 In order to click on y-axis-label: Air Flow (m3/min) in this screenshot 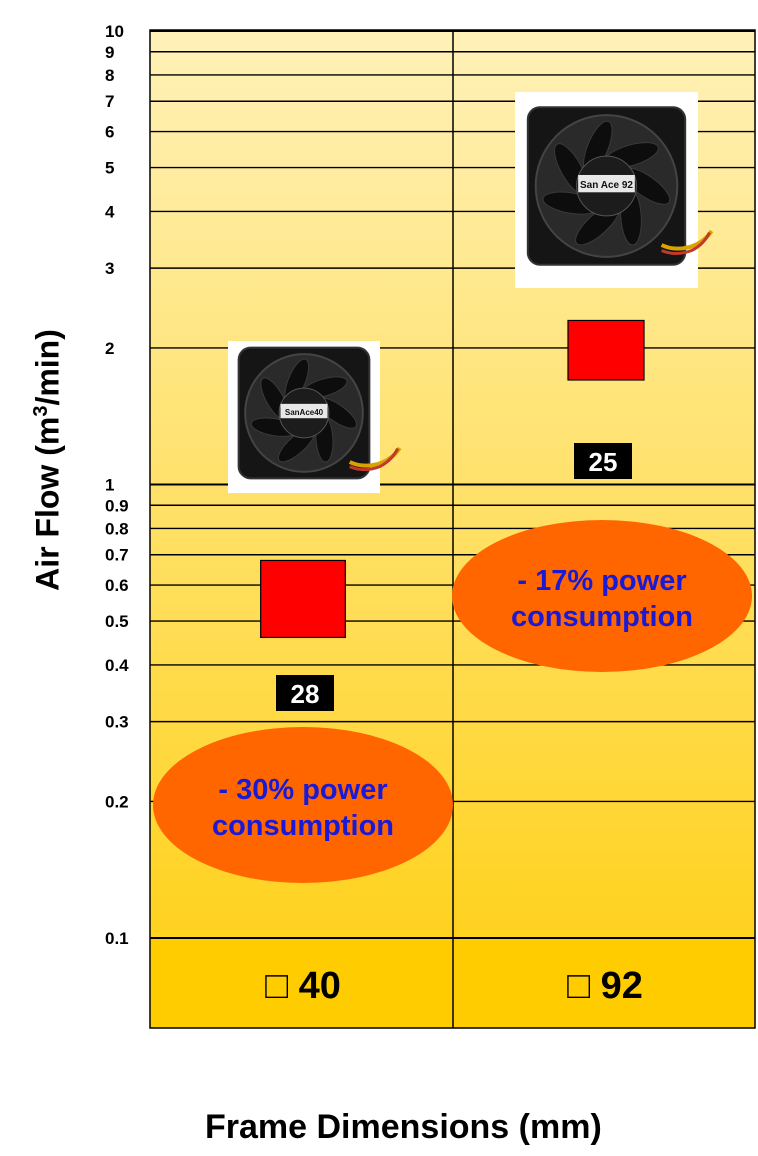, I will do `click(47, 460)`.